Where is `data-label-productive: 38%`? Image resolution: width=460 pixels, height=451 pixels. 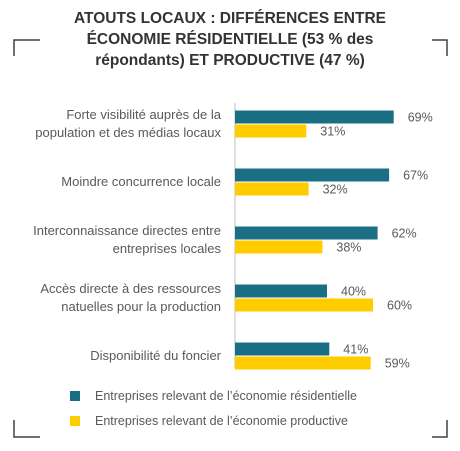 data-label-productive: 38% is located at coordinates (348, 248).